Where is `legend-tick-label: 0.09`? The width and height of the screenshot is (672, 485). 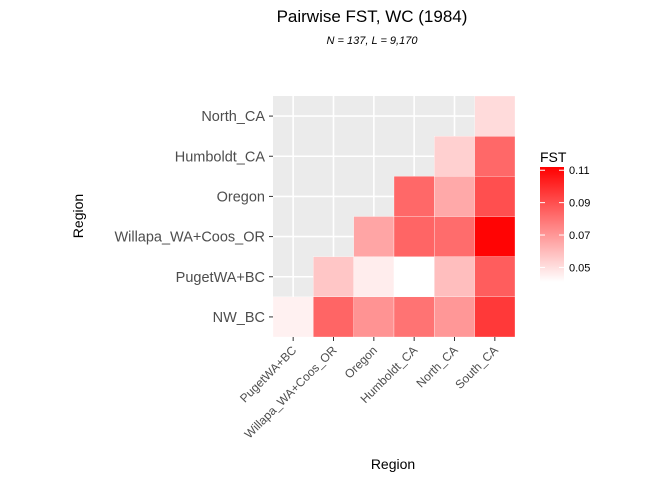
legend-tick-label: 0.09 is located at coordinates (579, 204).